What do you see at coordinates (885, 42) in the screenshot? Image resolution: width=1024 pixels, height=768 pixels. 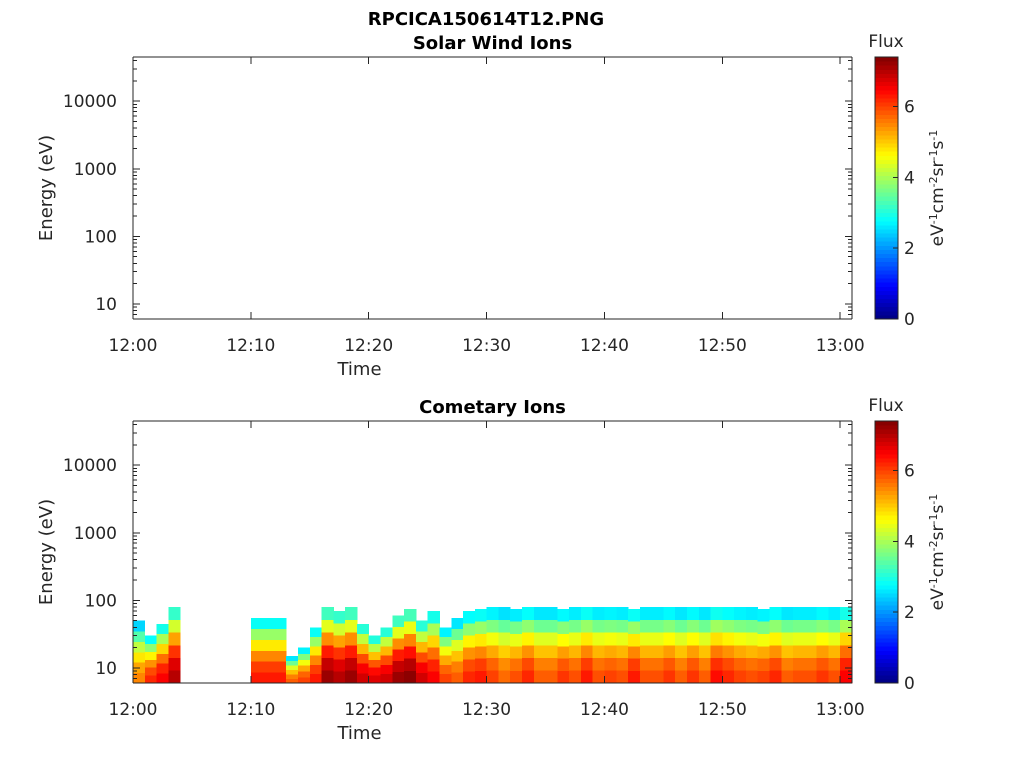 I see `colorbar-title: Flux` at bounding box center [885, 42].